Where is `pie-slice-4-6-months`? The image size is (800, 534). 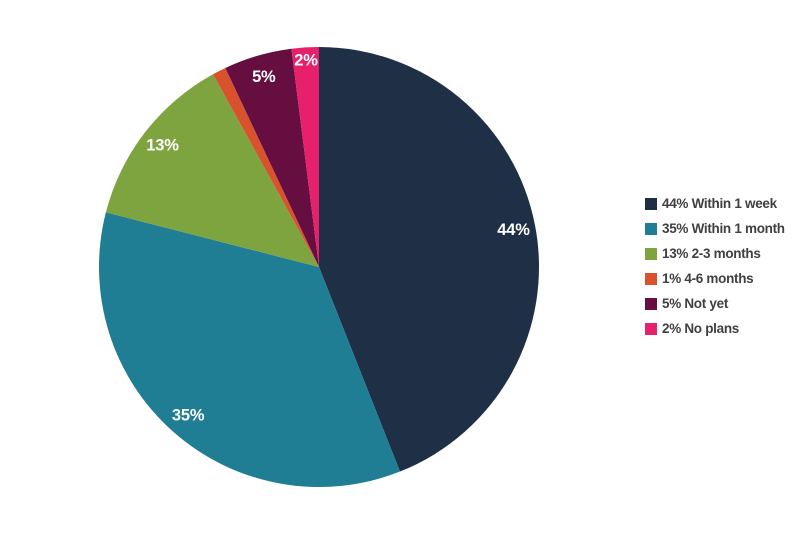
pie-slice-4-6-months is located at coordinates (266, 167).